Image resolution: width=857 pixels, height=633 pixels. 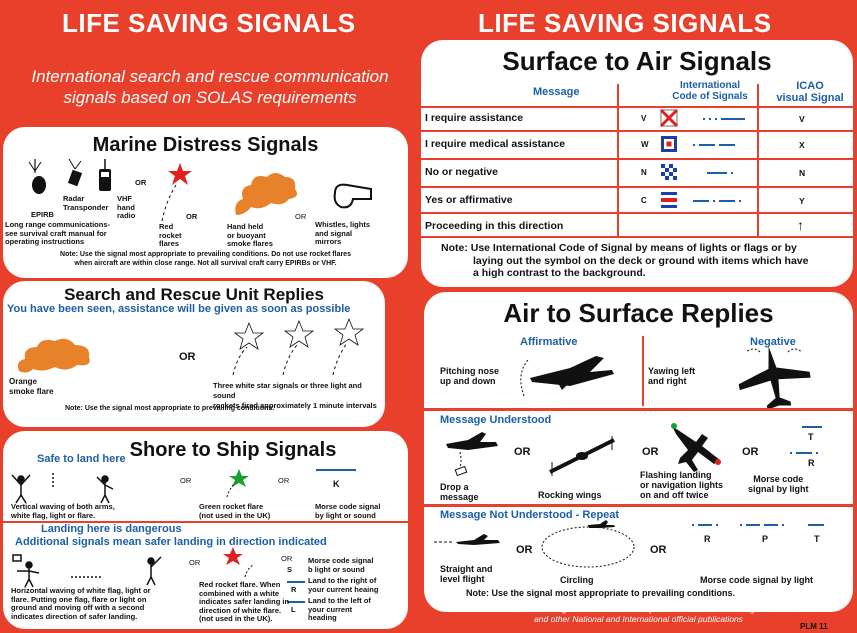 I want to click on straight-label: Straight and level flight, so click(x=466, y=574).